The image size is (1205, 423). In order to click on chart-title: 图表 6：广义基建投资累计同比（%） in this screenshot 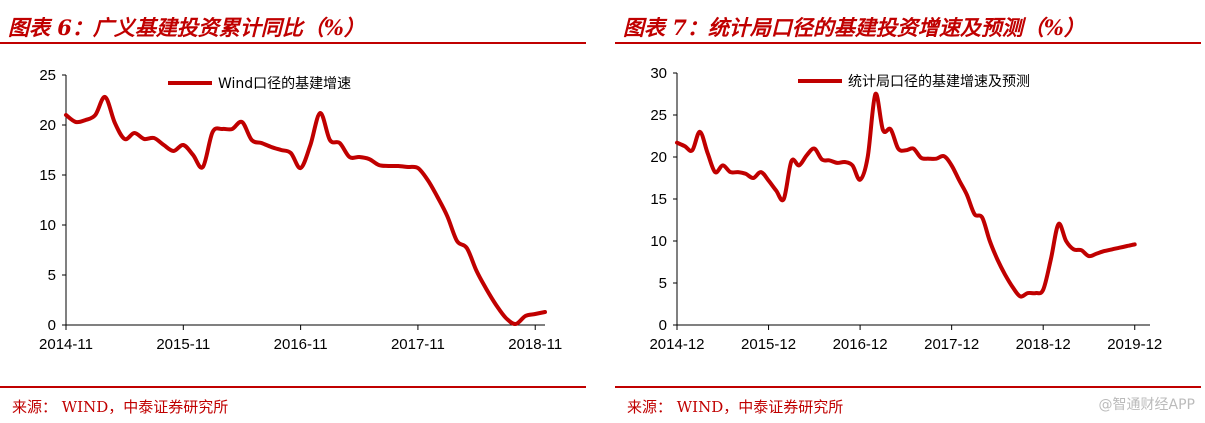, I will do `click(186, 27)`.